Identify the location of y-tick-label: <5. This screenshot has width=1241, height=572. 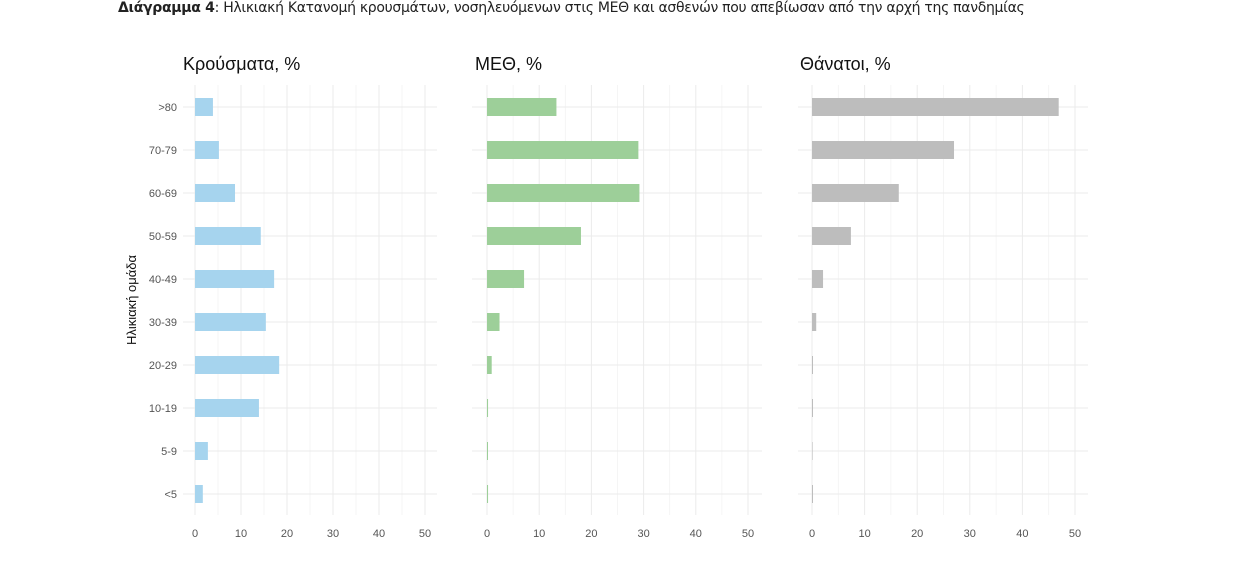
(170, 495).